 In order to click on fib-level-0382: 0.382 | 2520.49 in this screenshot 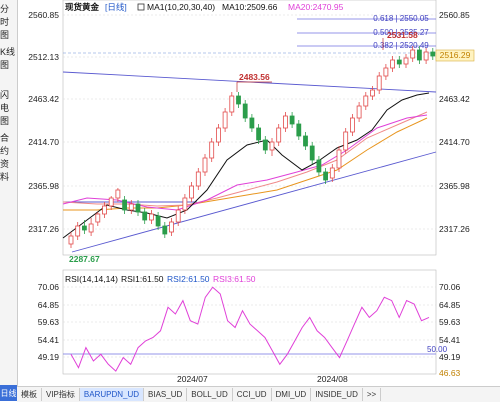, I will do `click(401, 45)`.